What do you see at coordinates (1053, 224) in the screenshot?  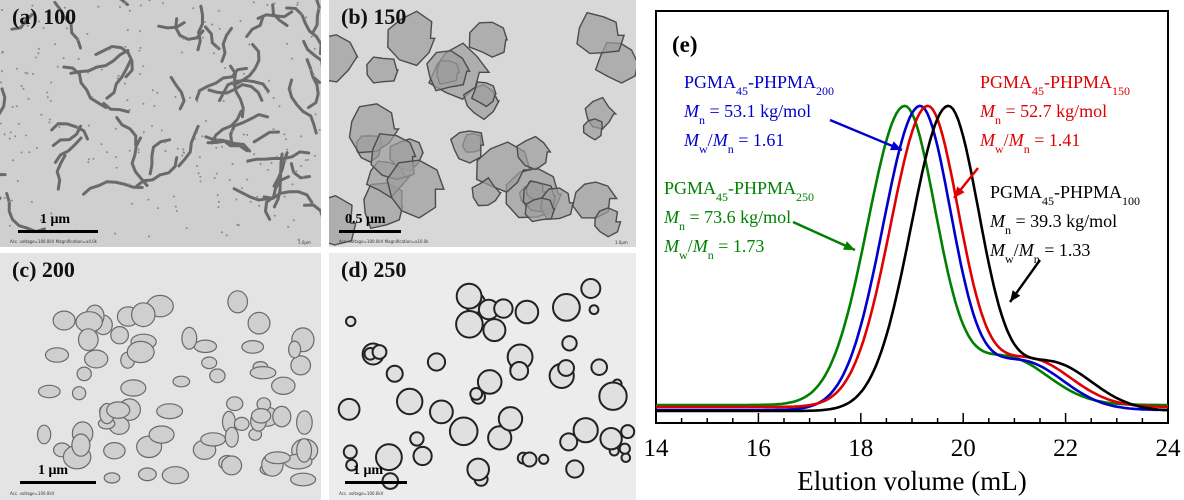 I see `mn-label: Mn = 39.3 kg/mol` at bounding box center [1053, 224].